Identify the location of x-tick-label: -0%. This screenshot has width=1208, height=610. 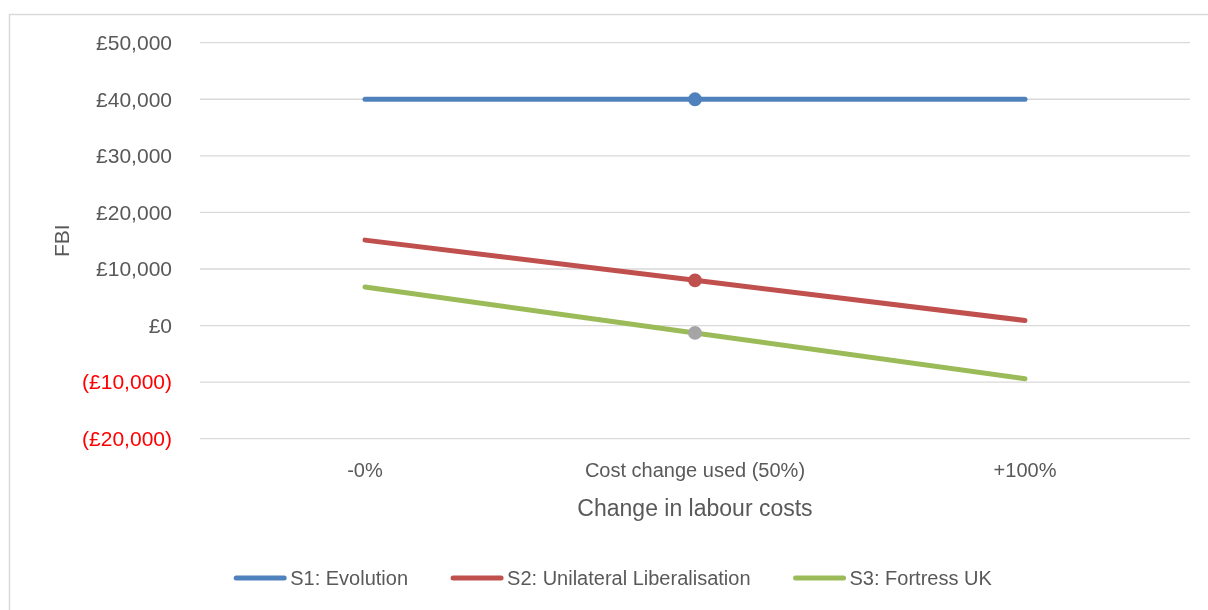
(365, 470).